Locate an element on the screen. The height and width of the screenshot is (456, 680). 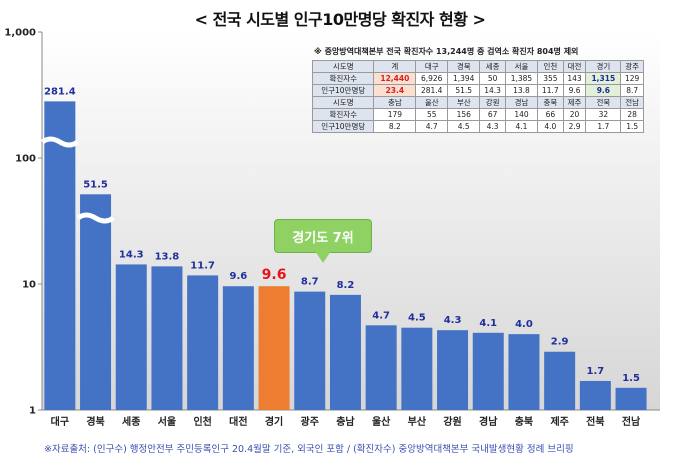
axis-break-mark is located at coordinates (95, 218).